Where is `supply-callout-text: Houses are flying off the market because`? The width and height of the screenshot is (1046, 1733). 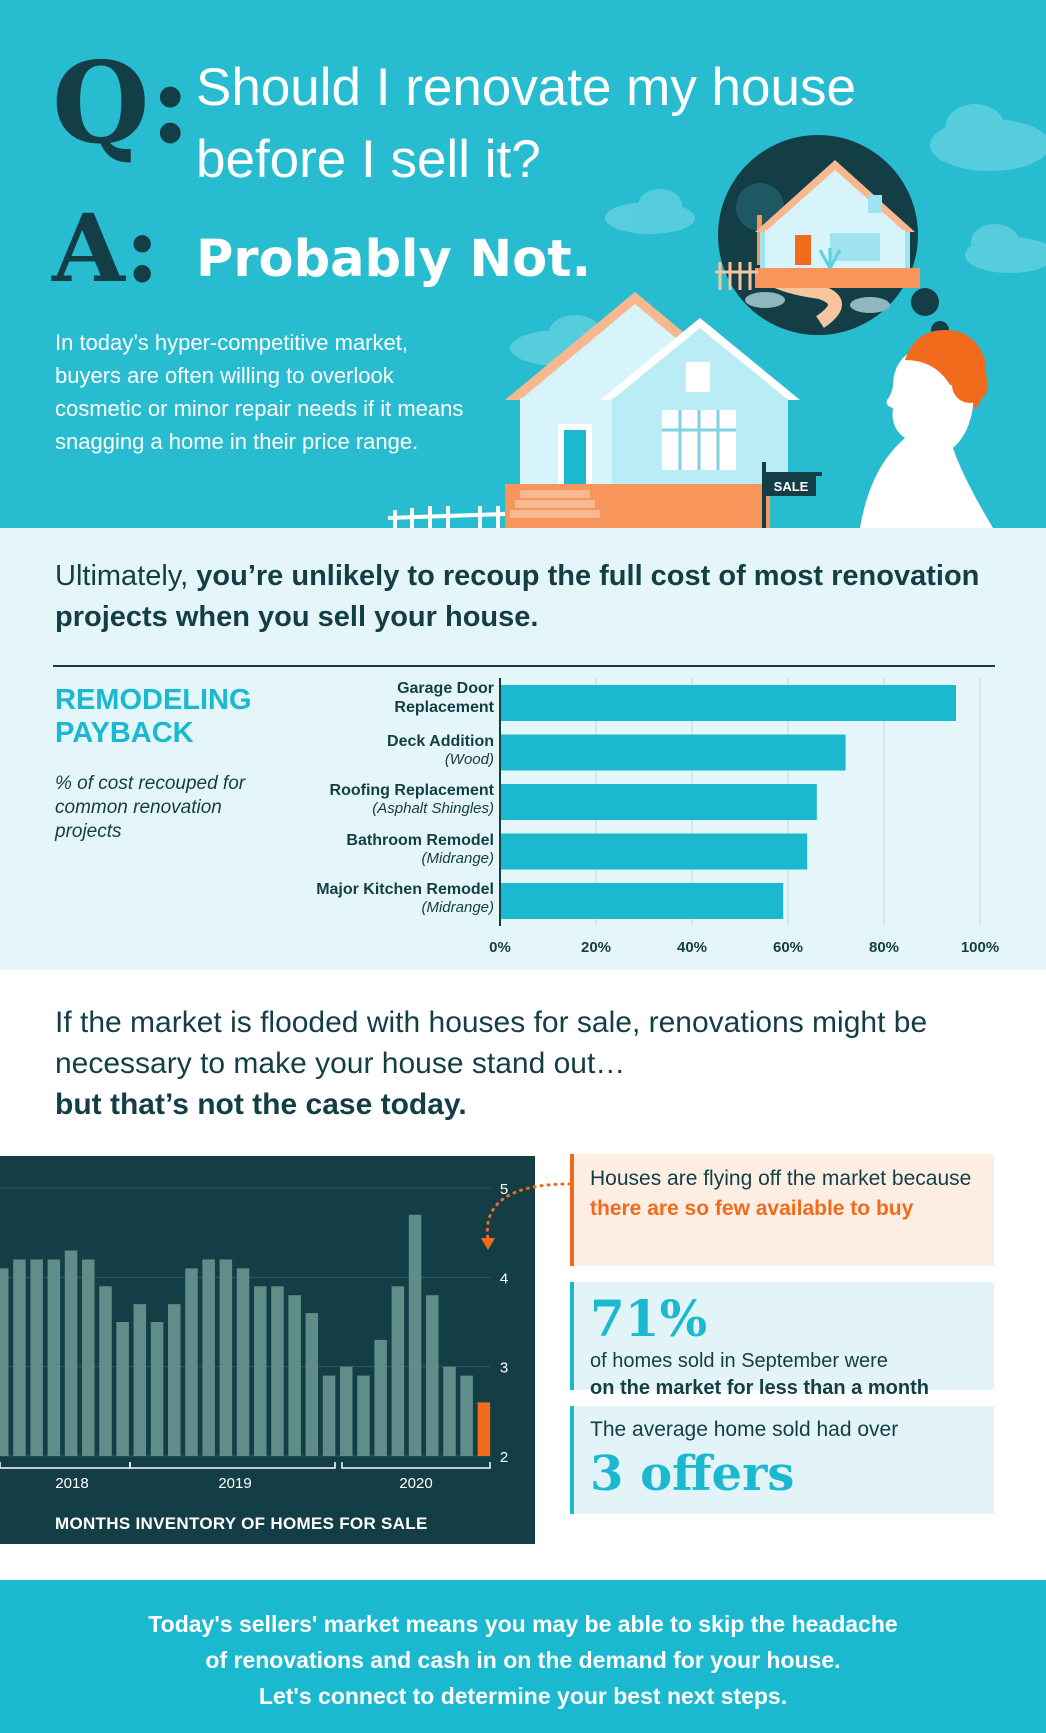
supply-callout-text: Houses are flying off the market because is located at coordinates (781, 1178).